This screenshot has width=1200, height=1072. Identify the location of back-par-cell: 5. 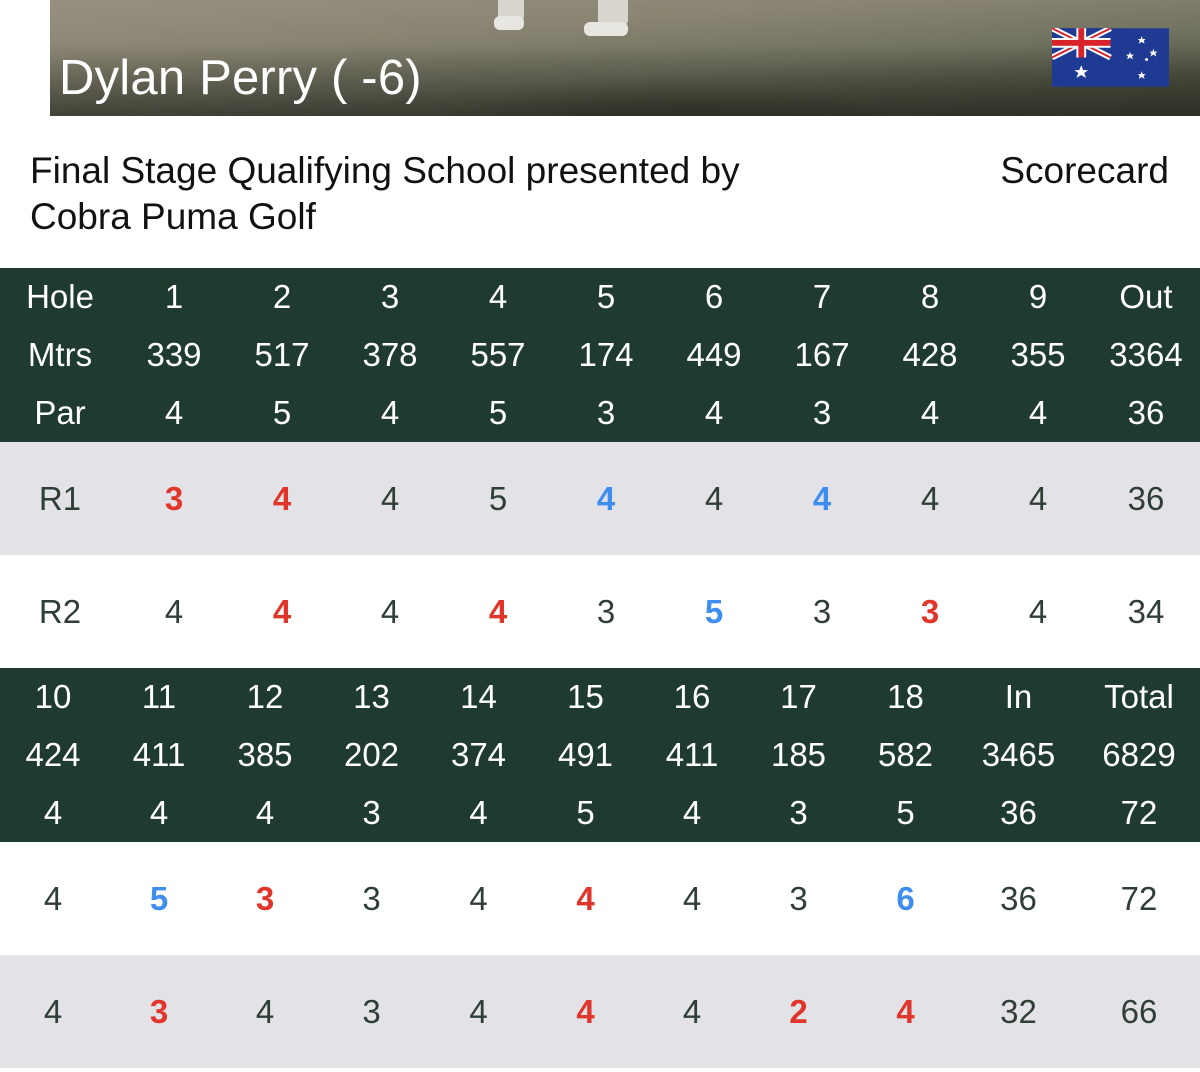
(585, 813).